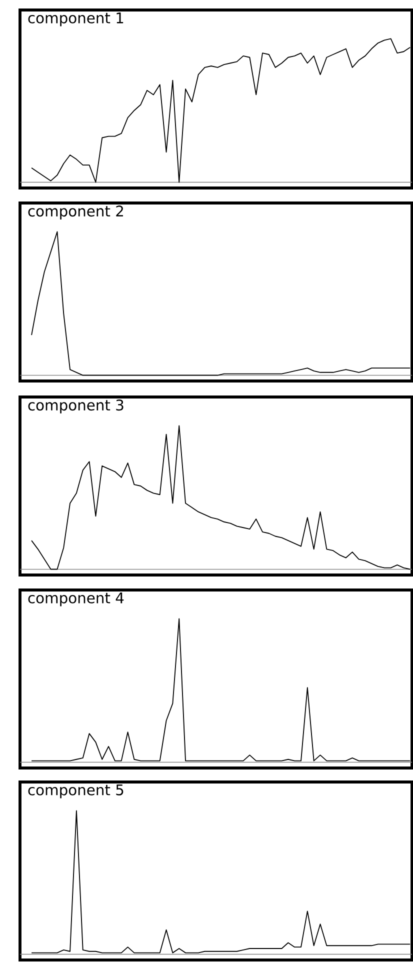 This screenshot has height=964, width=413. Describe the element at coordinates (75, 791) in the screenshot. I see `chart-title: component 5` at that location.